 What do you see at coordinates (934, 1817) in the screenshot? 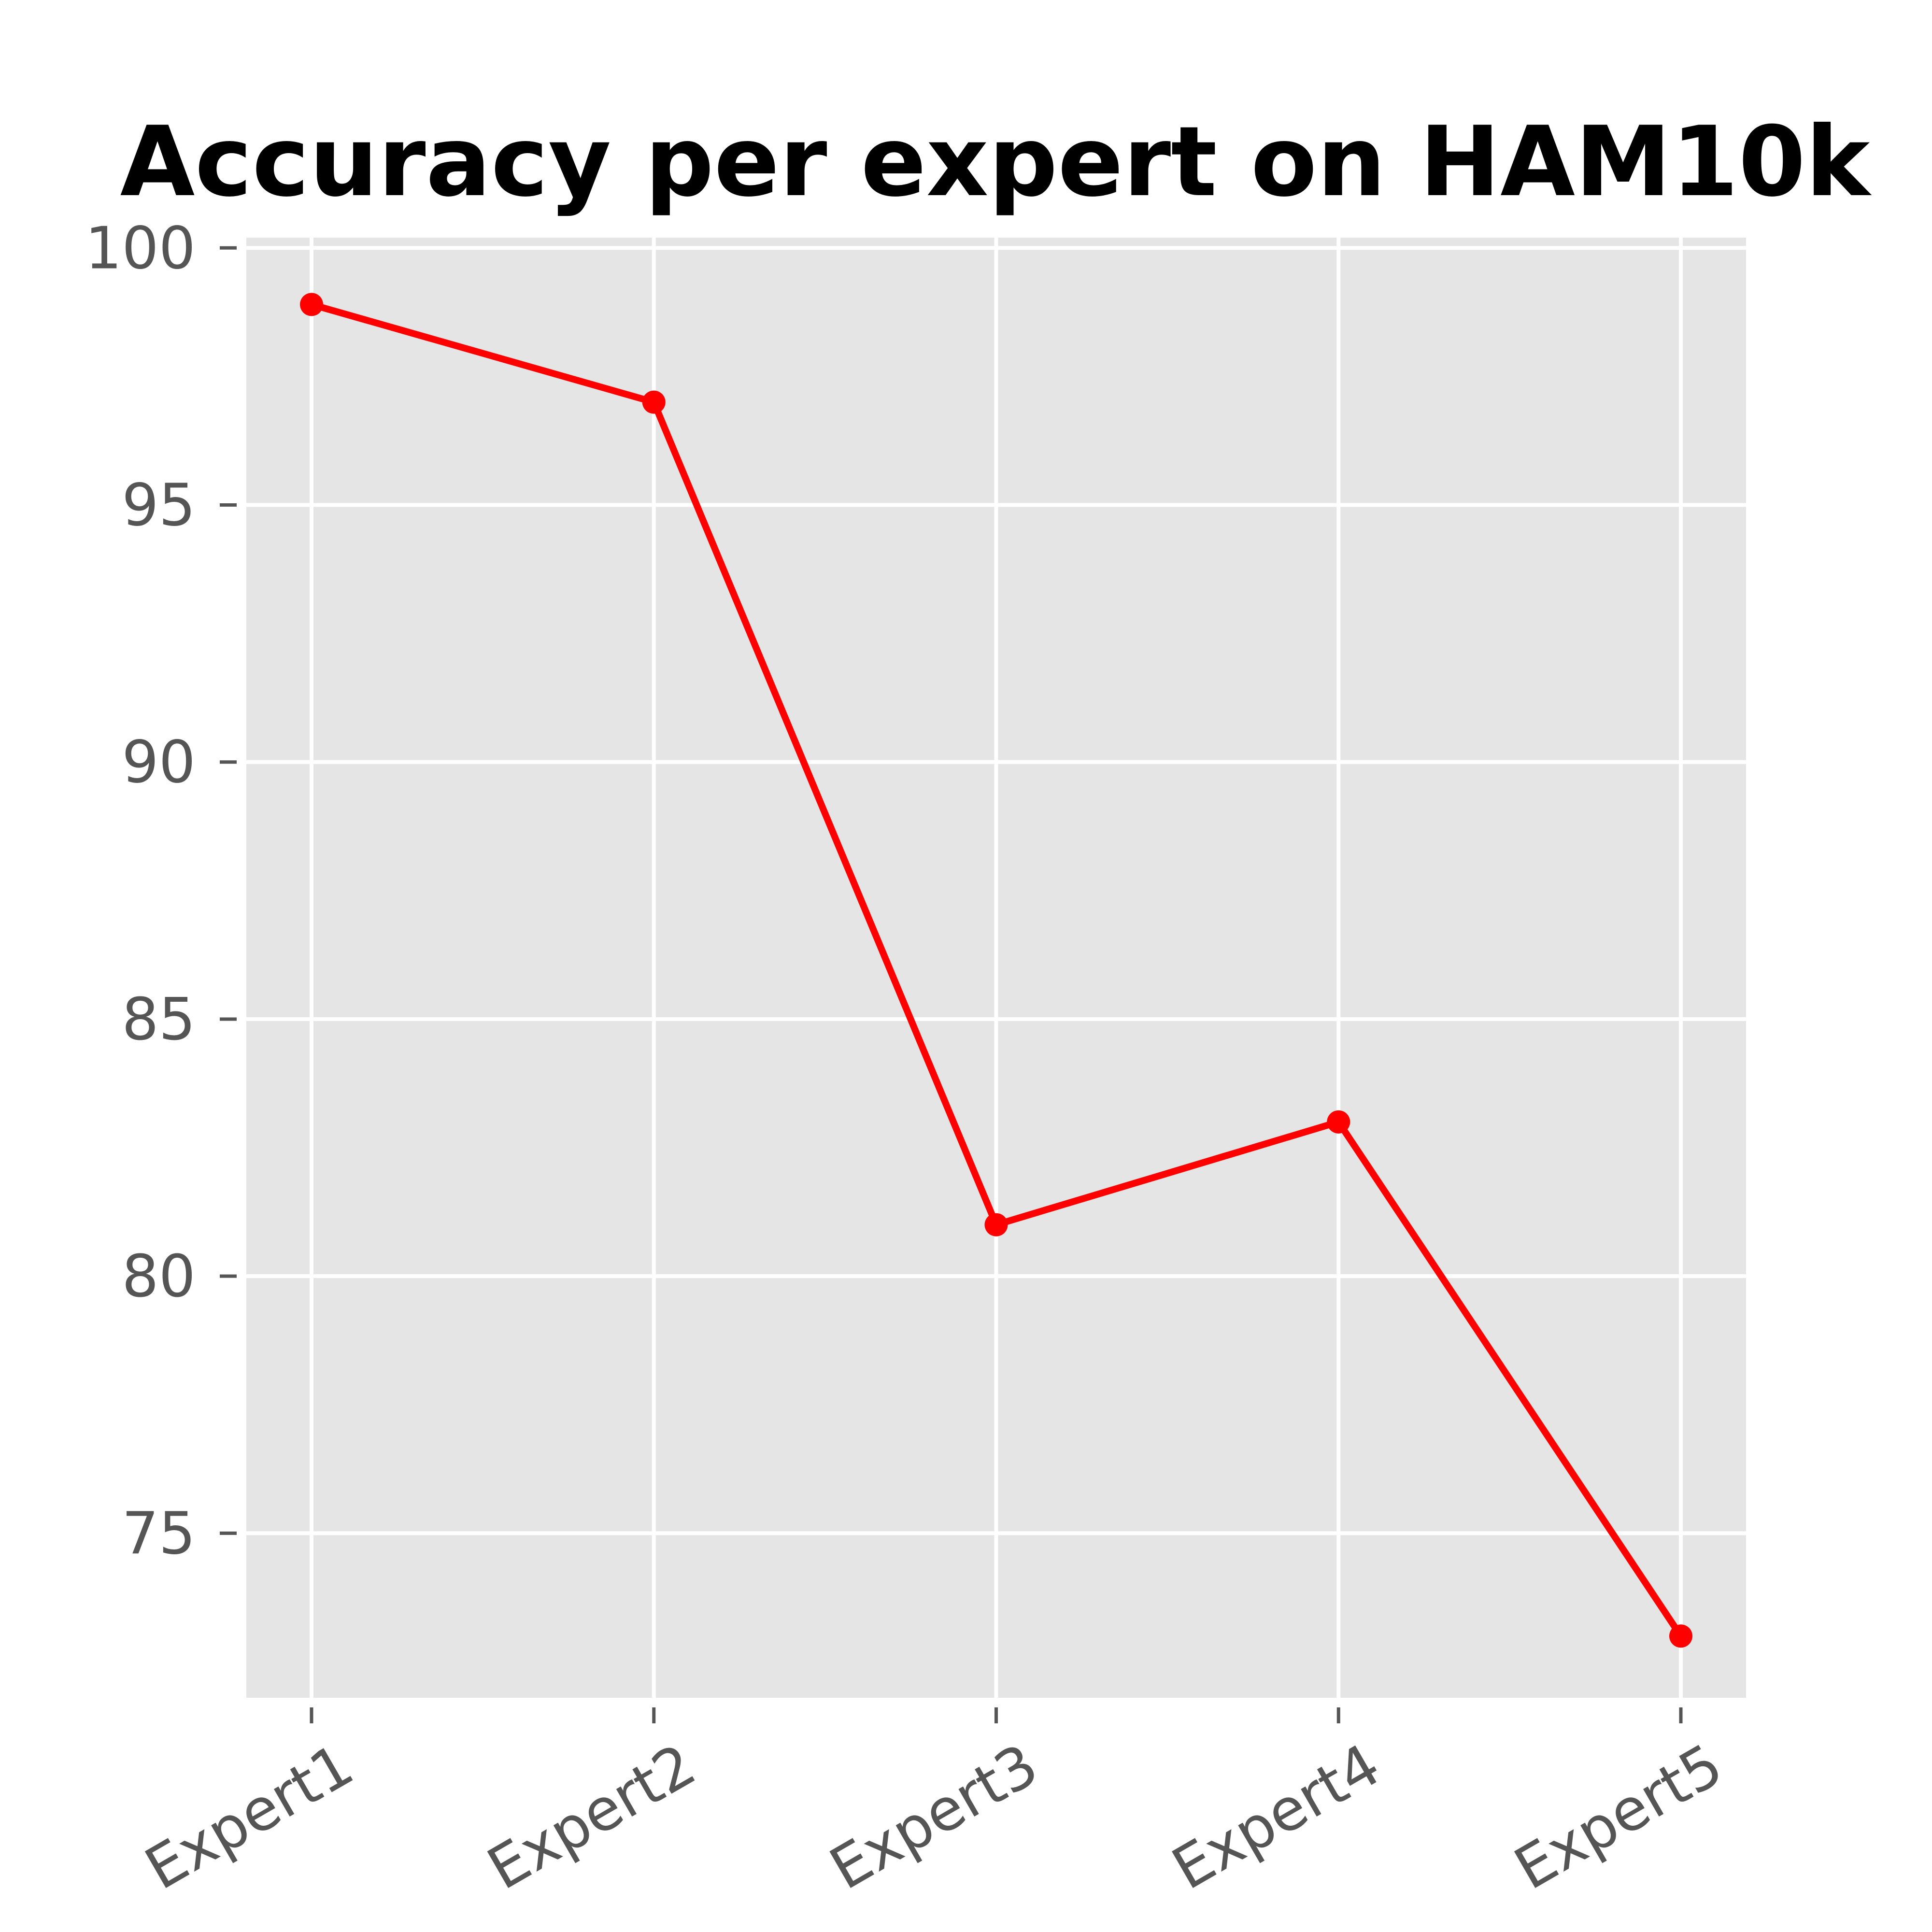
I see `x-tick-label: Expert3` at bounding box center [934, 1817].